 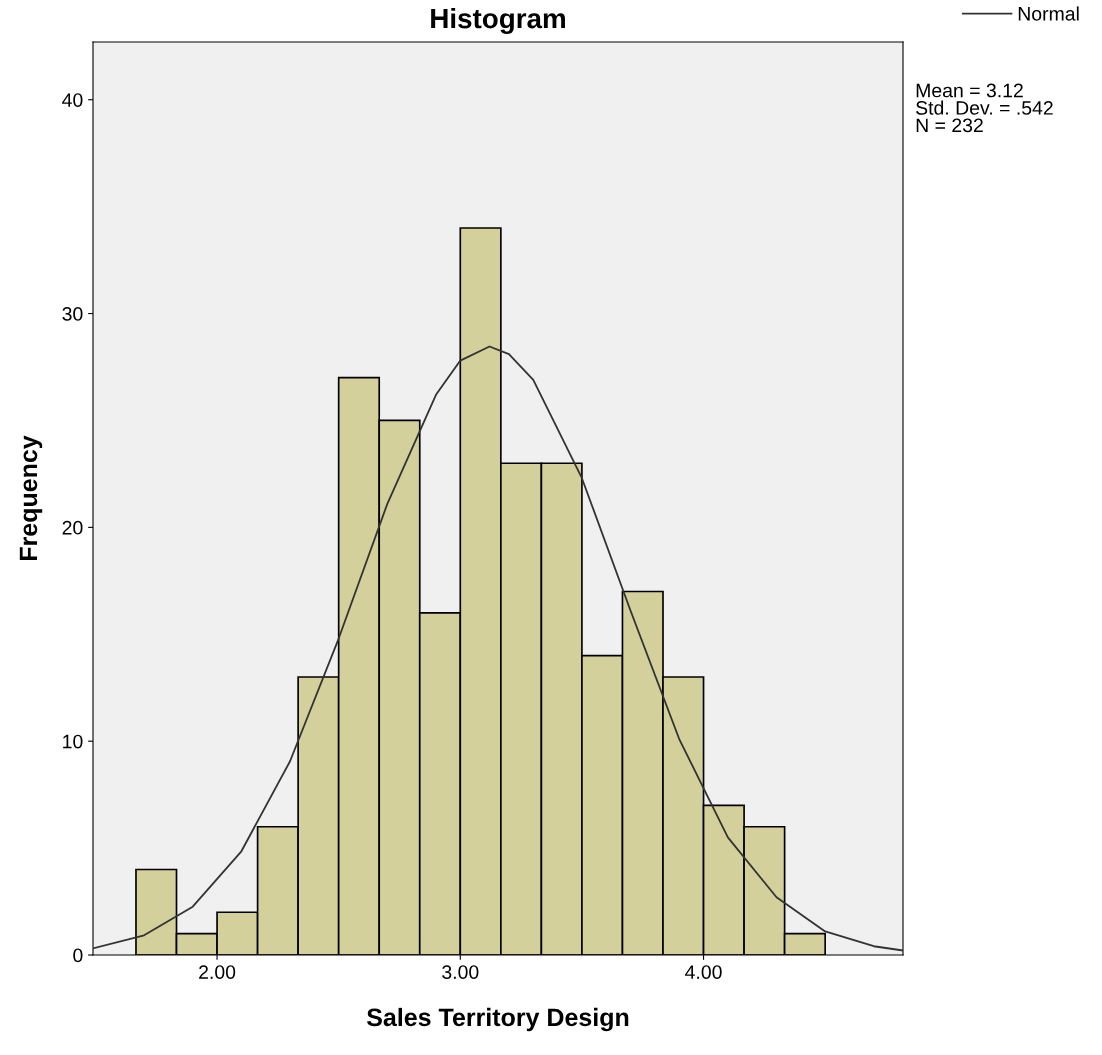 What do you see at coordinates (1048, 13) in the screenshot?
I see `legend-label: Normal` at bounding box center [1048, 13].